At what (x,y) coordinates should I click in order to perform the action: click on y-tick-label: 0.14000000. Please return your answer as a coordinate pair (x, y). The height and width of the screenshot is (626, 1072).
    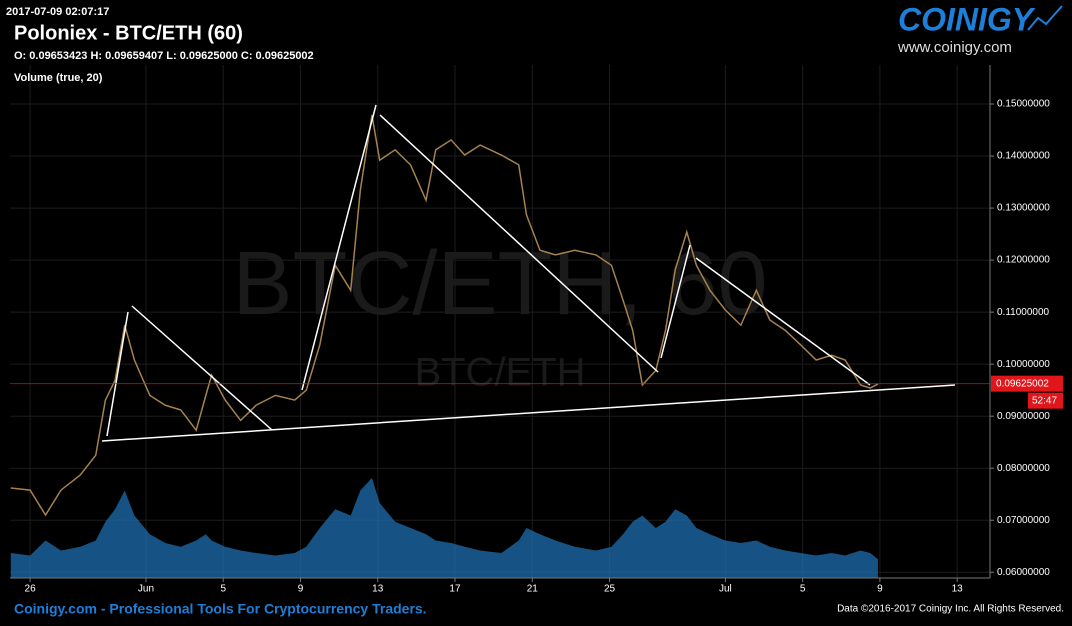
    Looking at the image, I should click on (1023, 156).